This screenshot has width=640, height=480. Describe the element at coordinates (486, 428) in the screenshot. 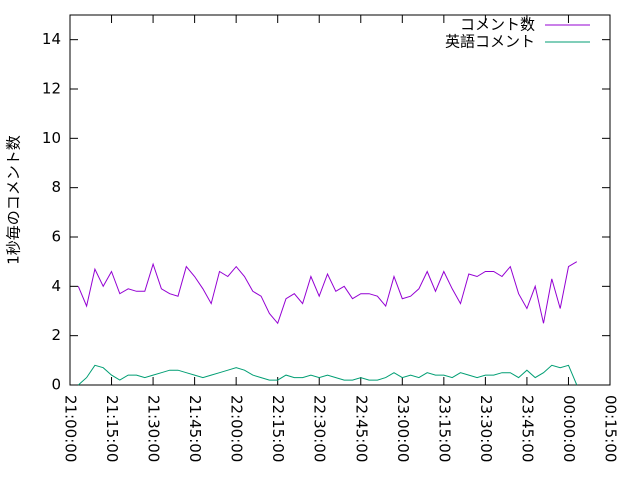

I see `x-tick-label: 23:30:00` at that location.